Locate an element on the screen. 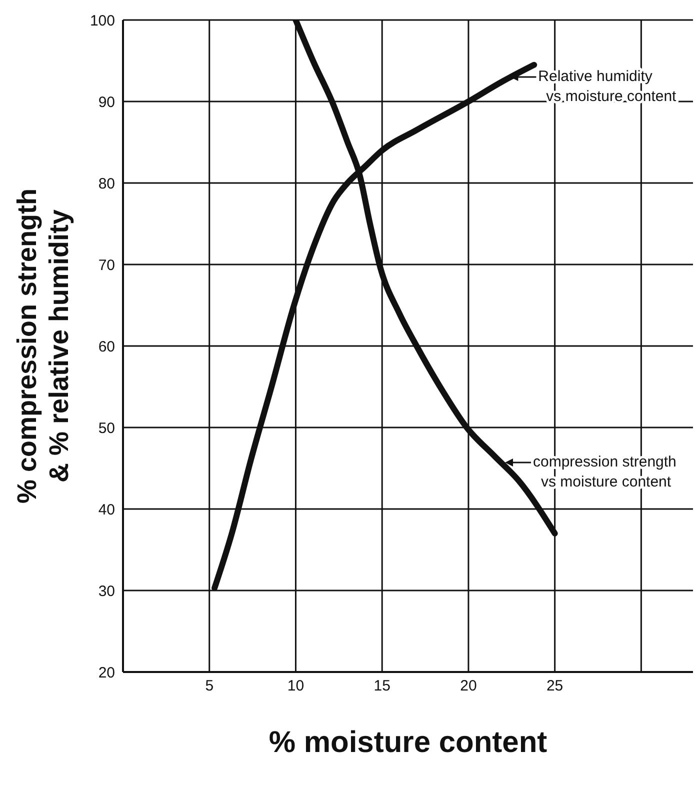 This screenshot has width=695, height=792. y-axis-title: % compression strength & % relative humidity is located at coordinates (43, 346).